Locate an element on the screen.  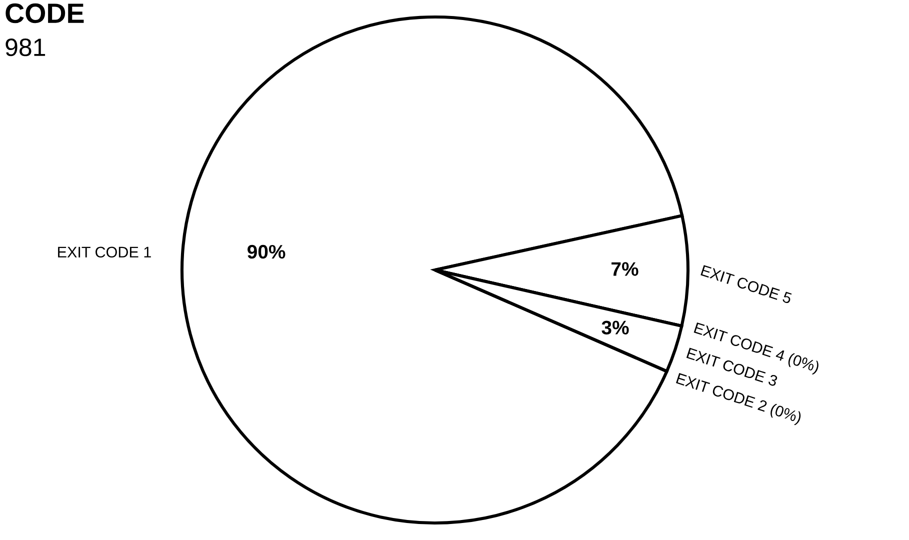
slice-label: EXIT CODE 1 is located at coordinates (104, 252).